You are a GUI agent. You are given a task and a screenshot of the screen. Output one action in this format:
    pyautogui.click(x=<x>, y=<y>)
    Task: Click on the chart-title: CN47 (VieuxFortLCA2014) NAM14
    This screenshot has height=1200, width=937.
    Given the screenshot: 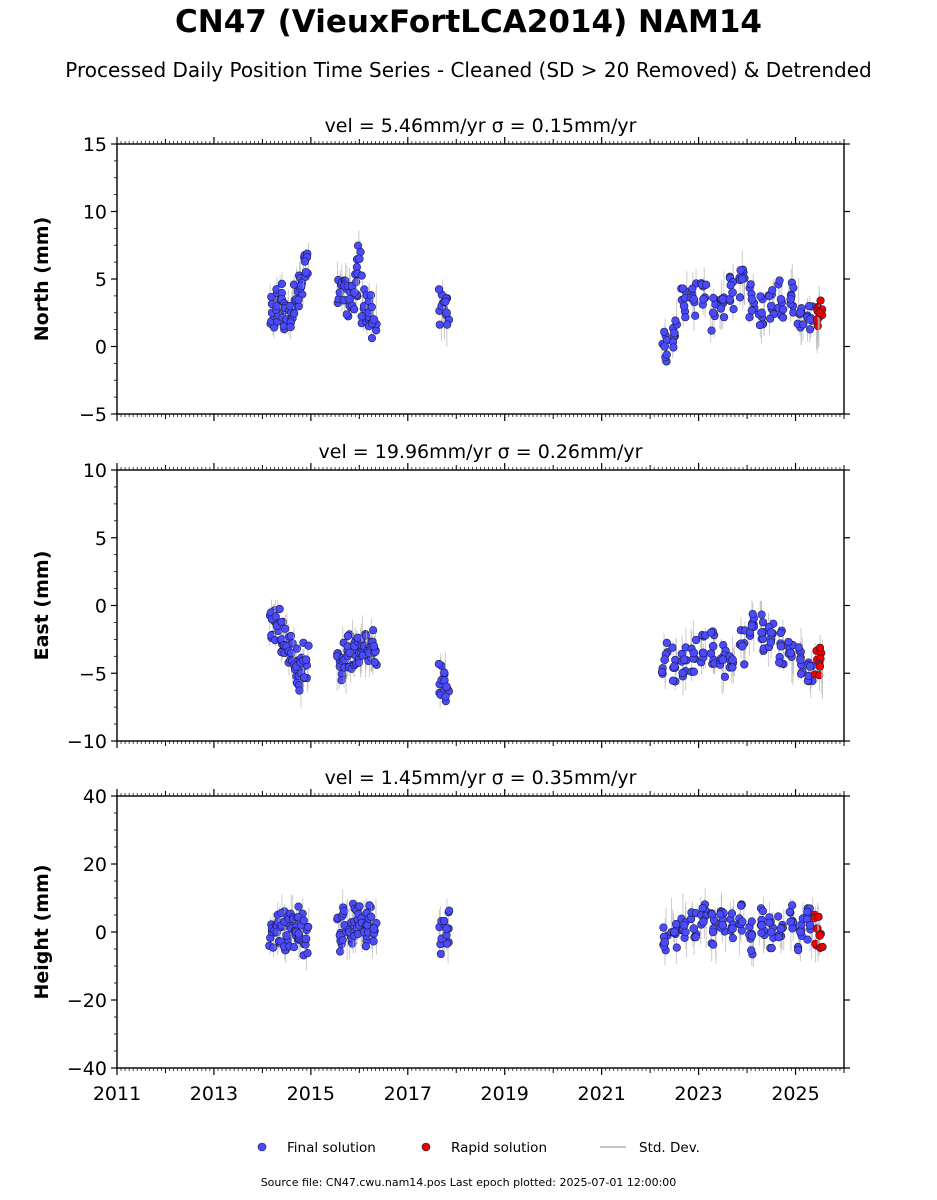 What is the action you would take?
    pyautogui.click(x=468, y=22)
    